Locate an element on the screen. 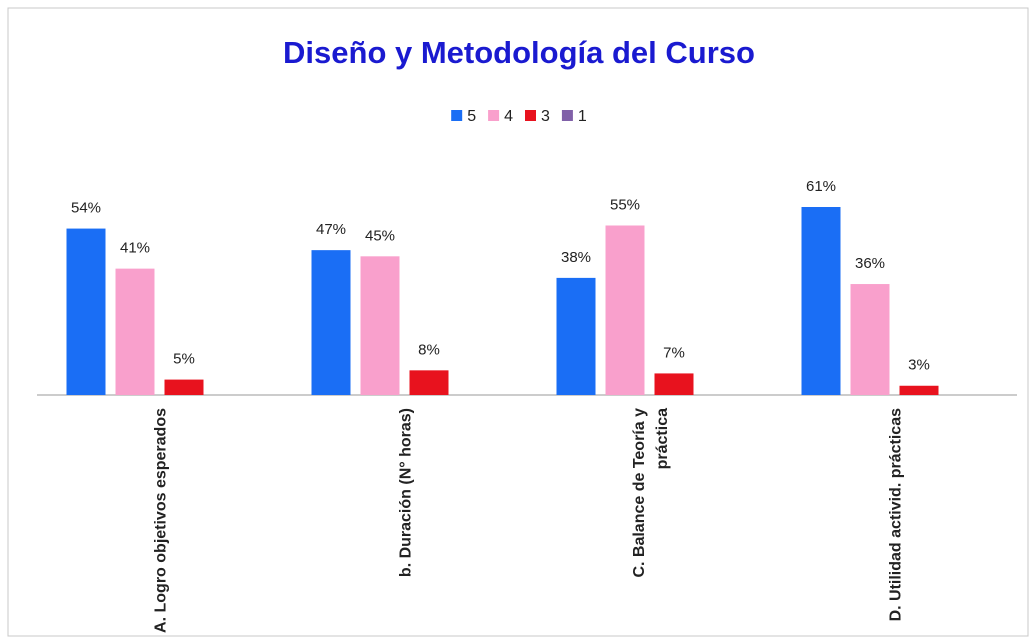  legend-label: 5 is located at coordinates (471, 116).